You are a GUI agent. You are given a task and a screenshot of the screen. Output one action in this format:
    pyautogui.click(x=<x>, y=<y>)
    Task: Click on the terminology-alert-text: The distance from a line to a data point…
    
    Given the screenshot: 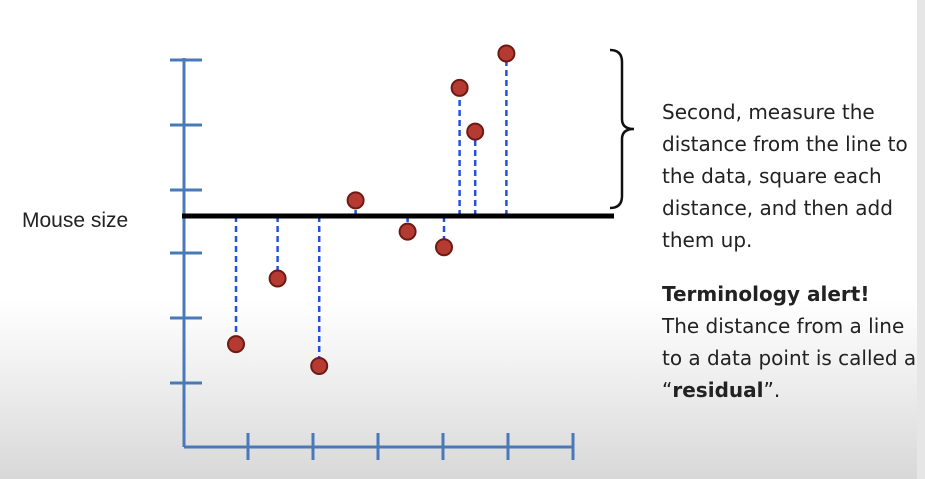 What is the action you would take?
    pyautogui.click(x=789, y=358)
    